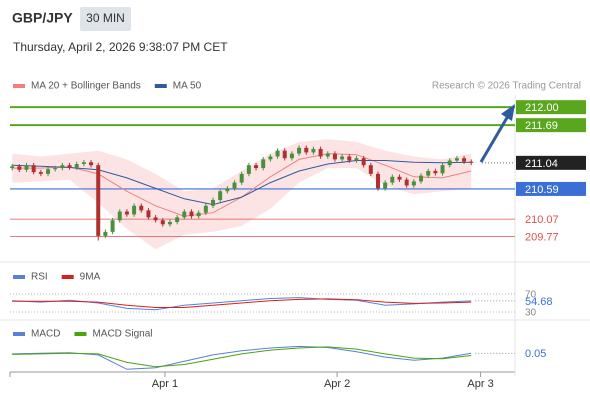 The height and width of the screenshot is (400, 590). Describe the element at coordinates (90, 277) in the screenshot. I see `legend-label: 9MA` at that location.